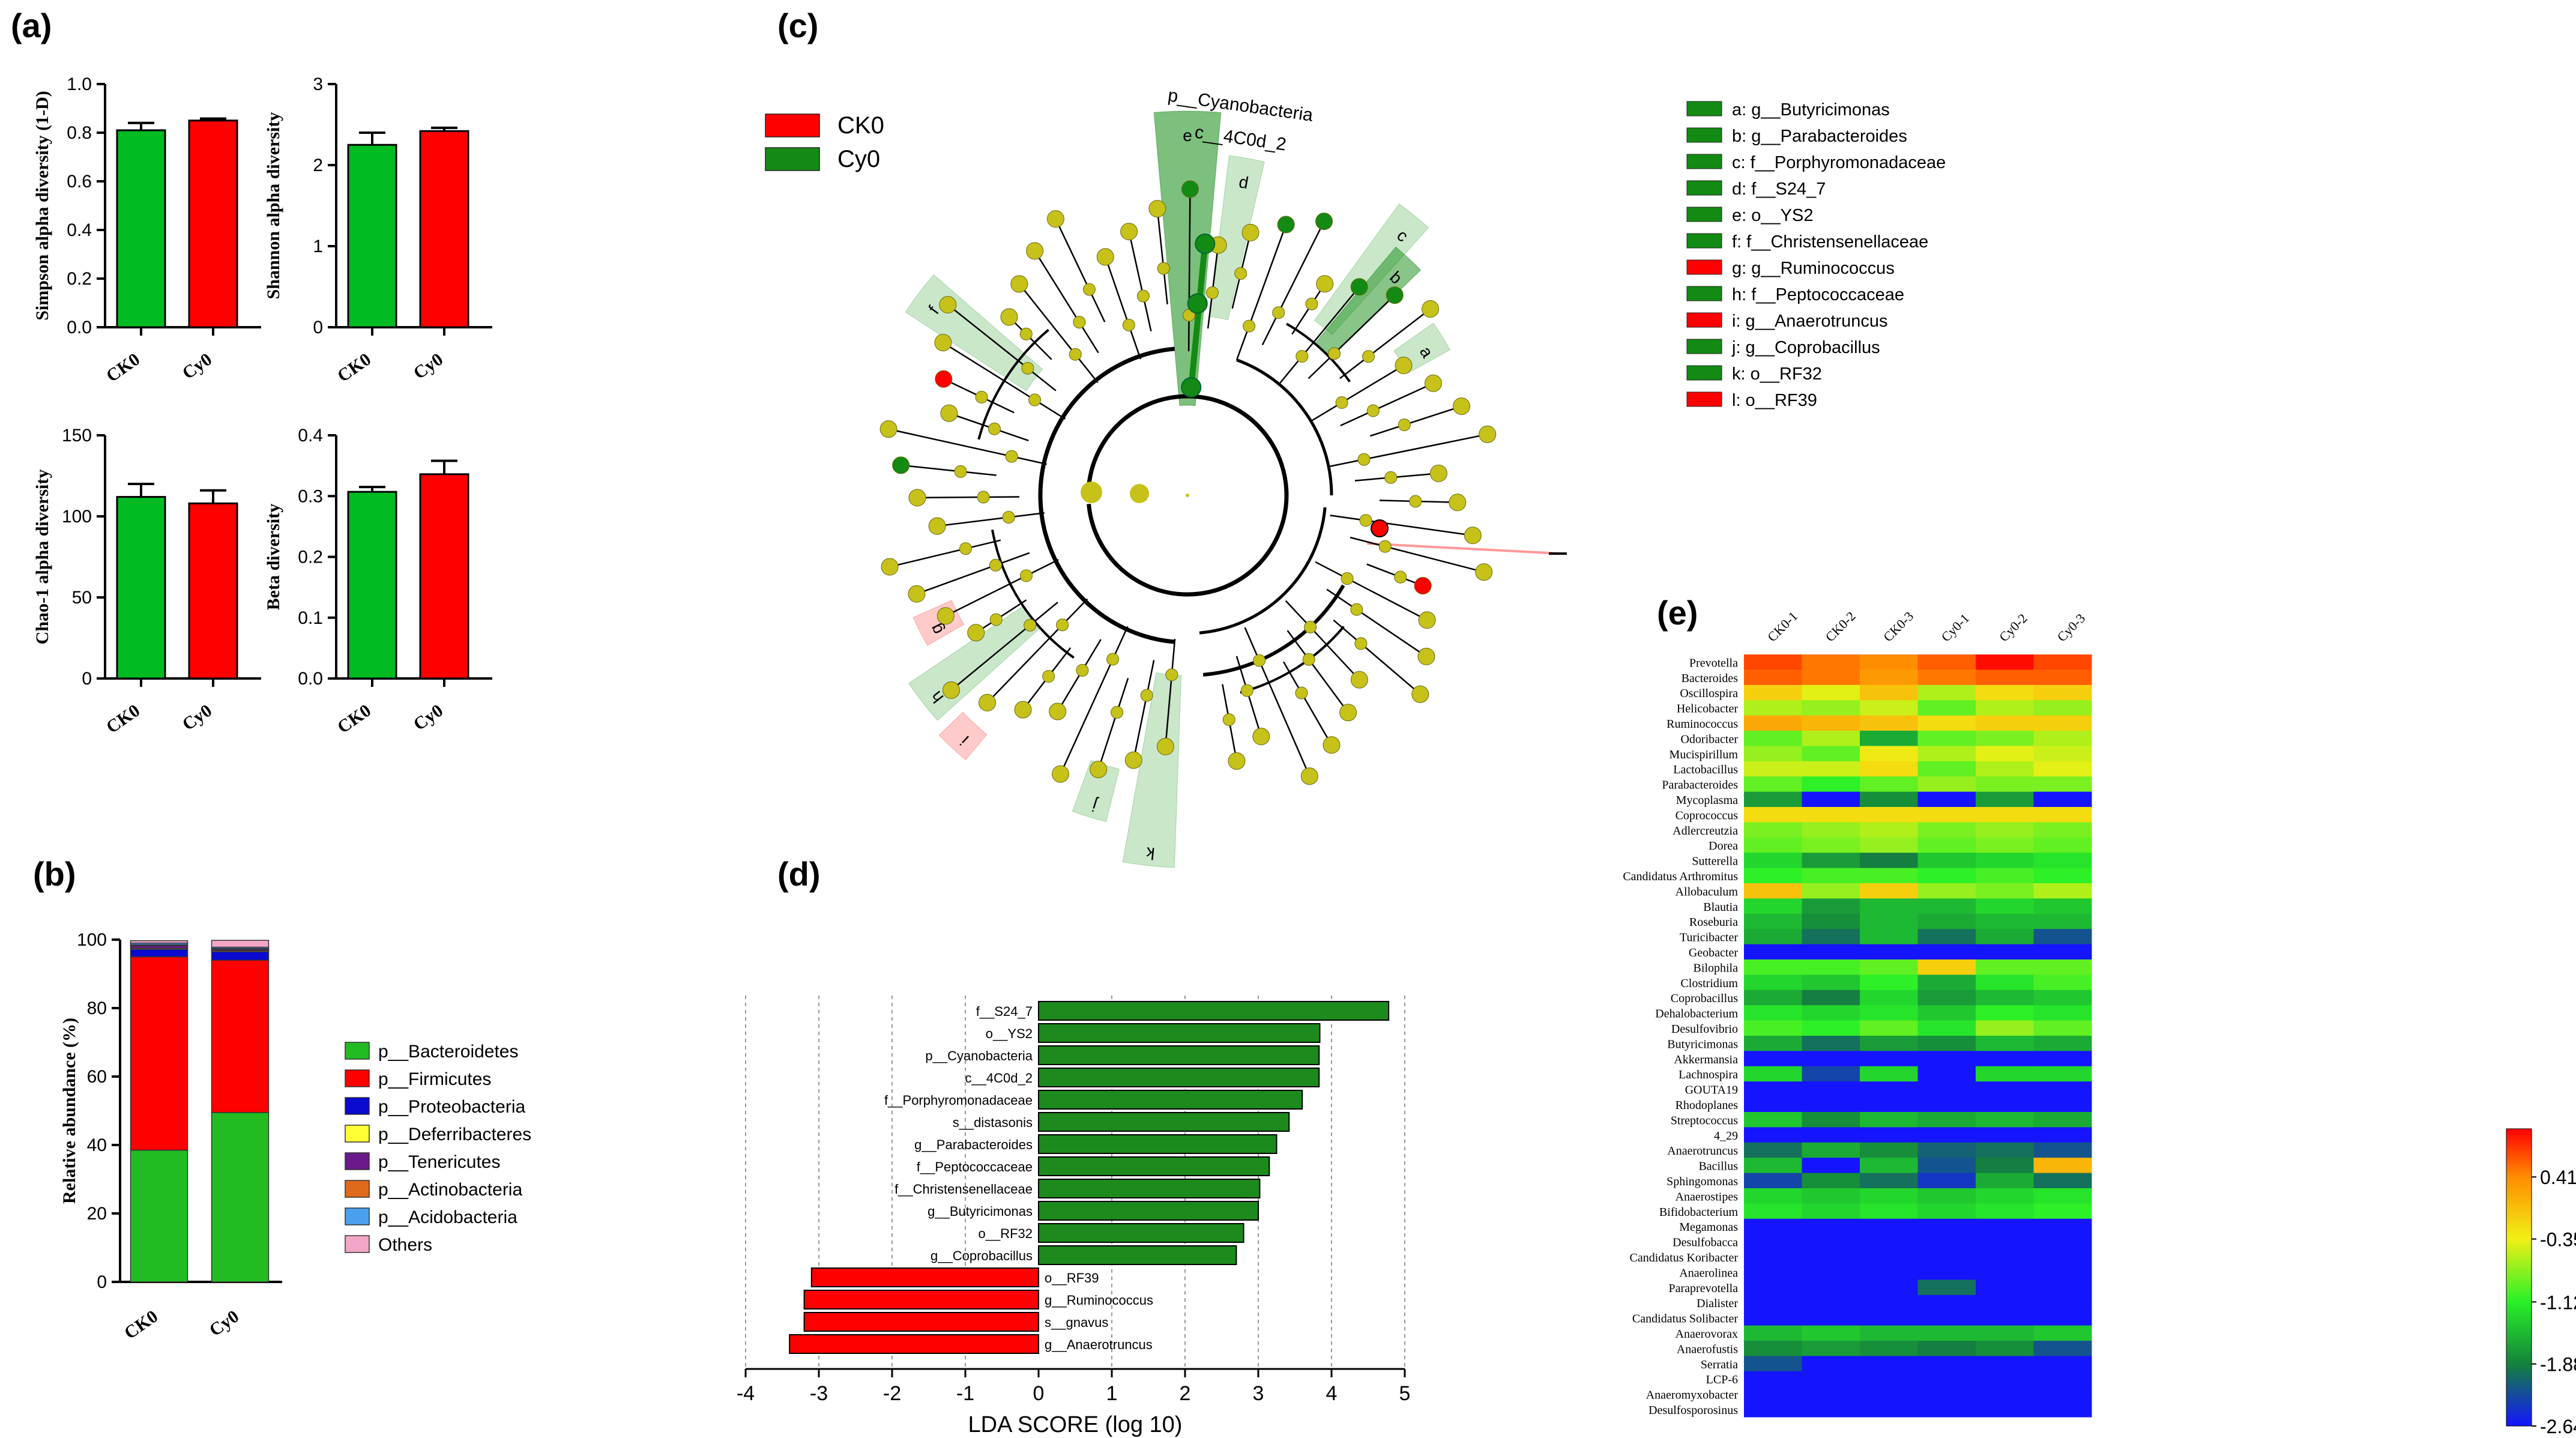 The width and height of the screenshot is (2576, 1438). What do you see at coordinates (1713, 922) in the screenshot?
I see `row-label: Roseburia` at bounding box center [1713, 922].